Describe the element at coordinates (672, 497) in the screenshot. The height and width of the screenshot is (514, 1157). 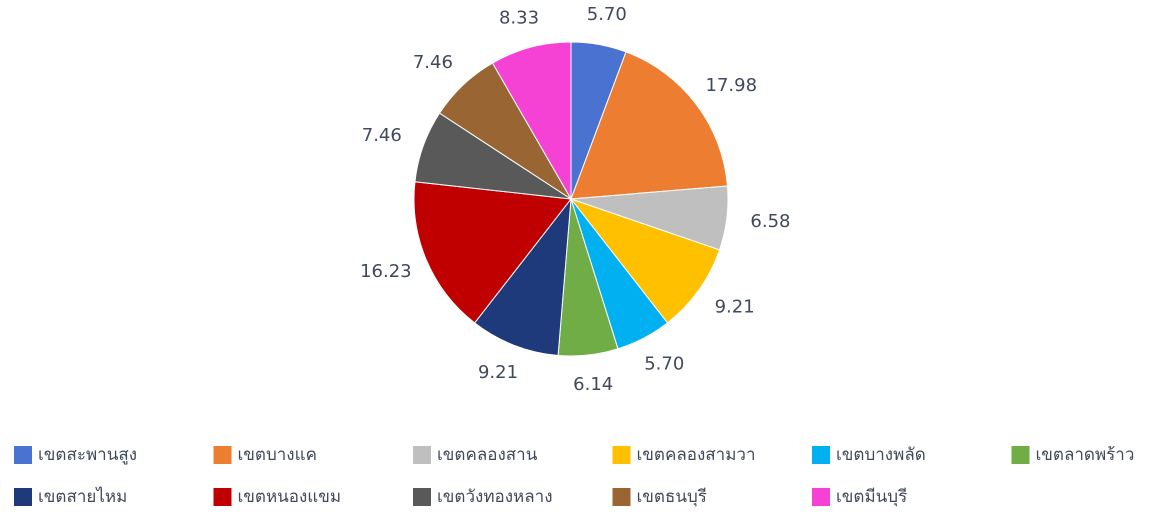
I see `legend-label: เขตธนบุรี` at that location.